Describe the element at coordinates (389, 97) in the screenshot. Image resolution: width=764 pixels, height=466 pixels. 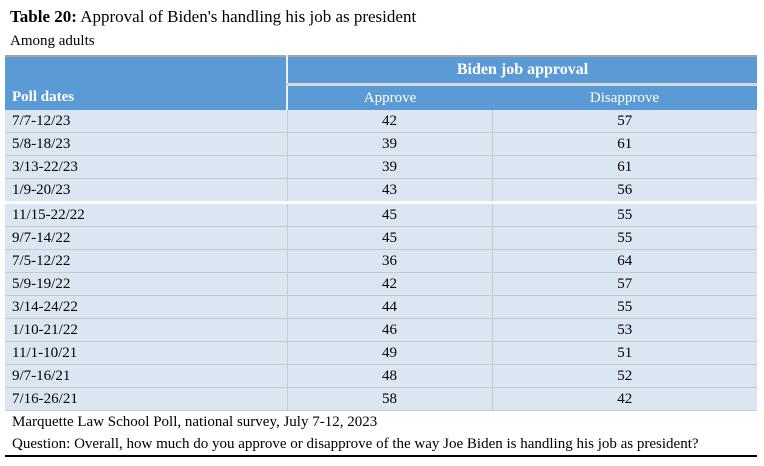
I see `approve-header: Approve` at that location.